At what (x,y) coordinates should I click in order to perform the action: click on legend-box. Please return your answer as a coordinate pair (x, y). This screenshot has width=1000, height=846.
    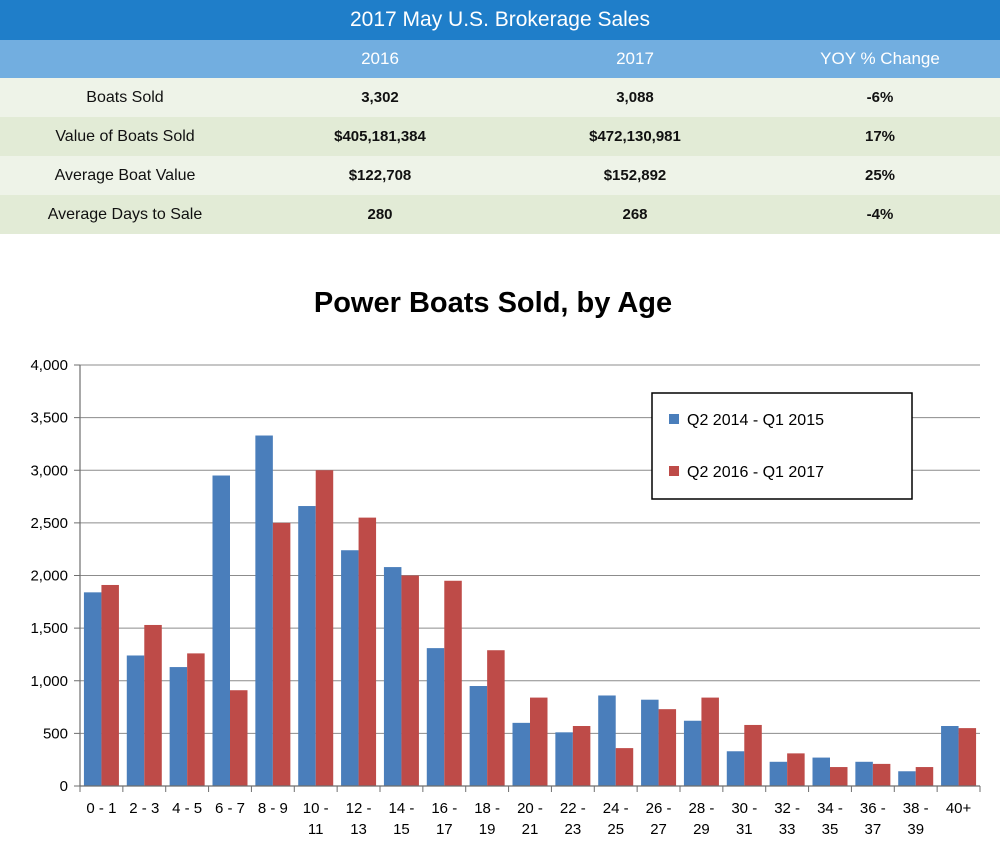
    Looking at the image, I should click on (782, 446).